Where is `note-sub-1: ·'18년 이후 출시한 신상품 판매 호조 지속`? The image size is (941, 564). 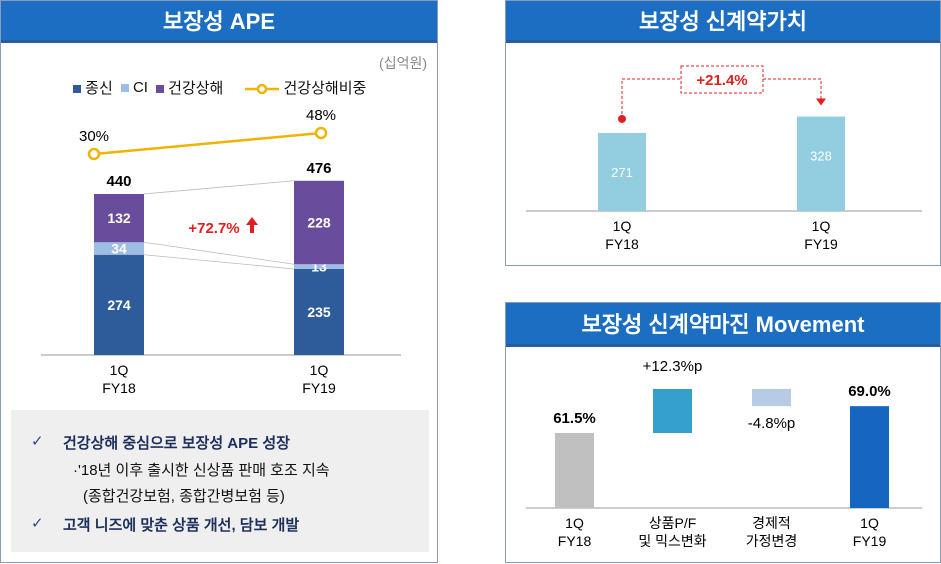
note-sub-1: ·'18년 이후 출시한 신상품 판매 호조 지속 is located at coordinates (201, 470).